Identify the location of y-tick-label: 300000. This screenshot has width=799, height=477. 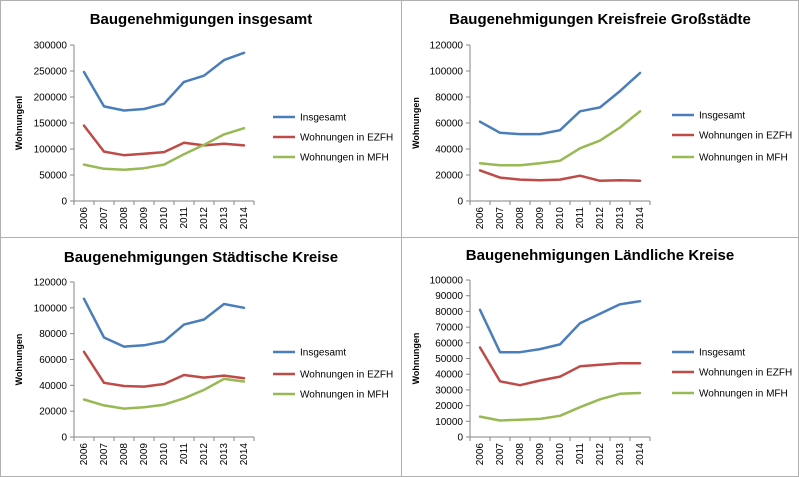
(51, 46).